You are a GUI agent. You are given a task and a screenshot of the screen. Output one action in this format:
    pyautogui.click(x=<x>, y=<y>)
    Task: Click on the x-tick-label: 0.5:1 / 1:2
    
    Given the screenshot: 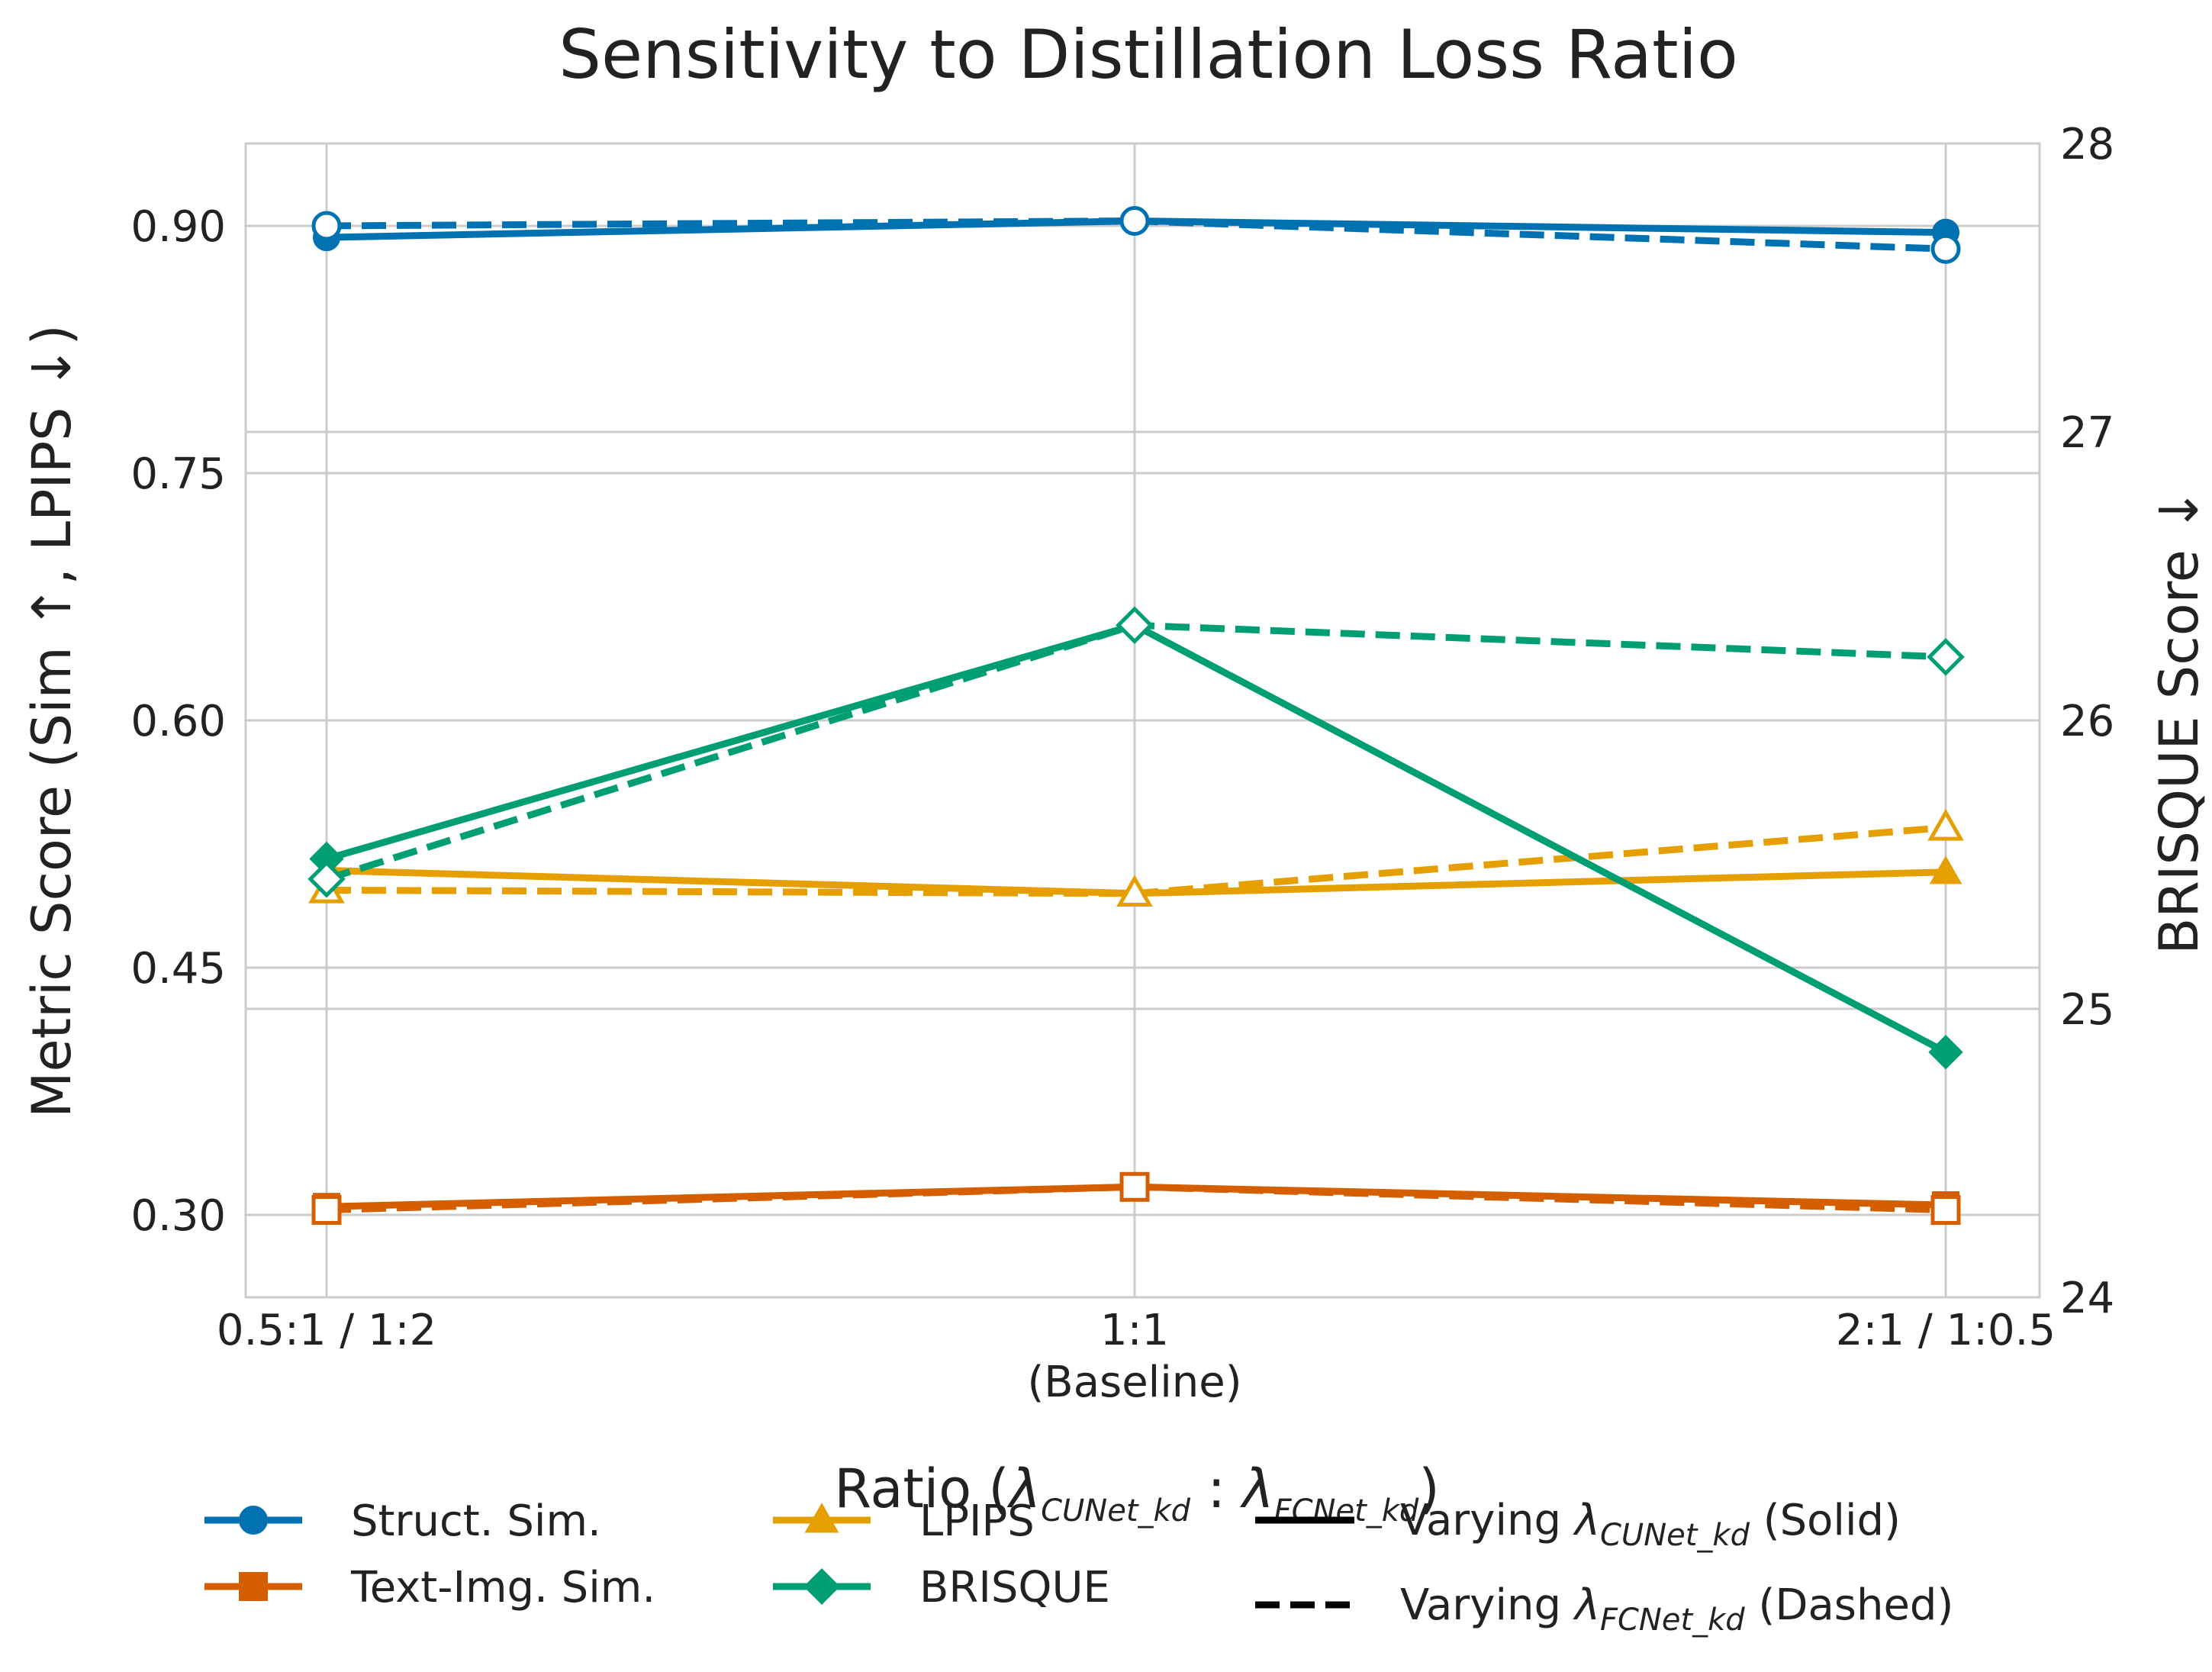 What is the action you would take?
    pyautogui.click(x=326, y=1330)
    